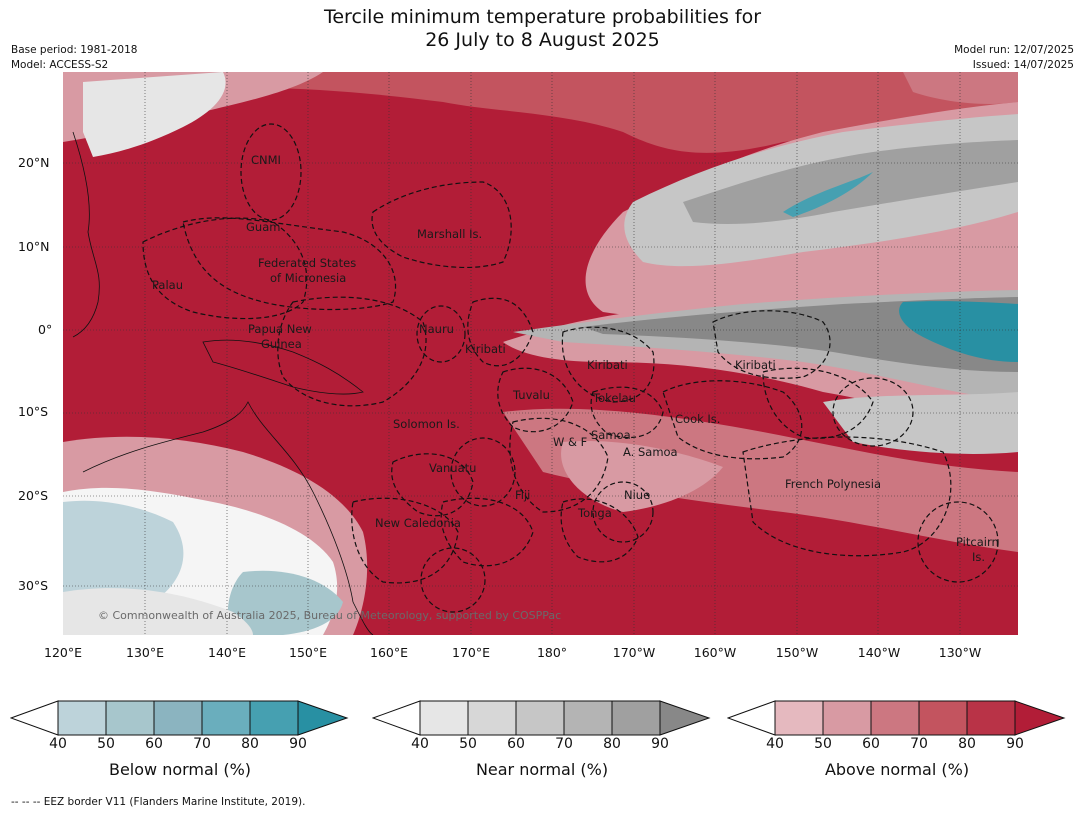 The image size is (1085, 816). I want to click on colorbar-near-tick: 40, so click(420, 744).